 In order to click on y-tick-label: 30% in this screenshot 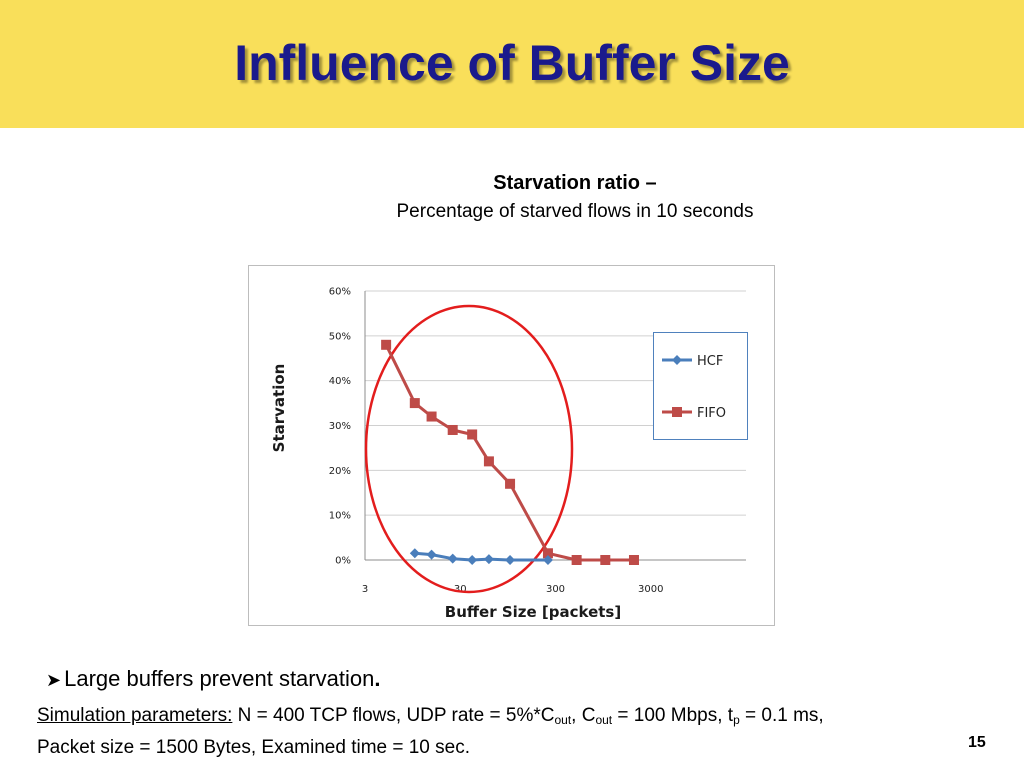, I will do `click(340, 426)`.